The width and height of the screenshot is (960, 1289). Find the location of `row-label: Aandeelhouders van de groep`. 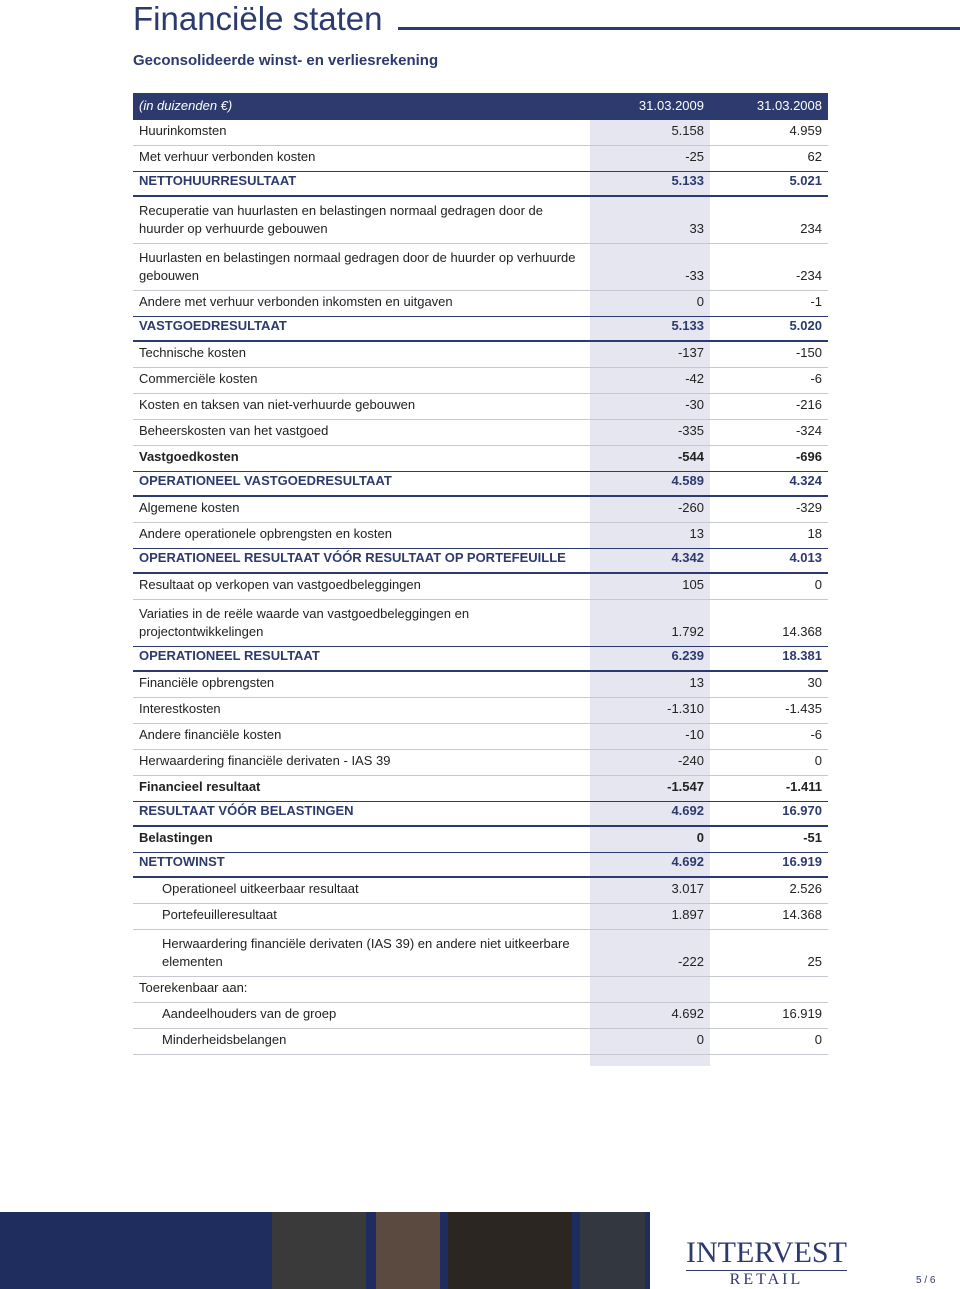

row-label: Aandeelhouders van de groep is located at coordinates (249, 1013).